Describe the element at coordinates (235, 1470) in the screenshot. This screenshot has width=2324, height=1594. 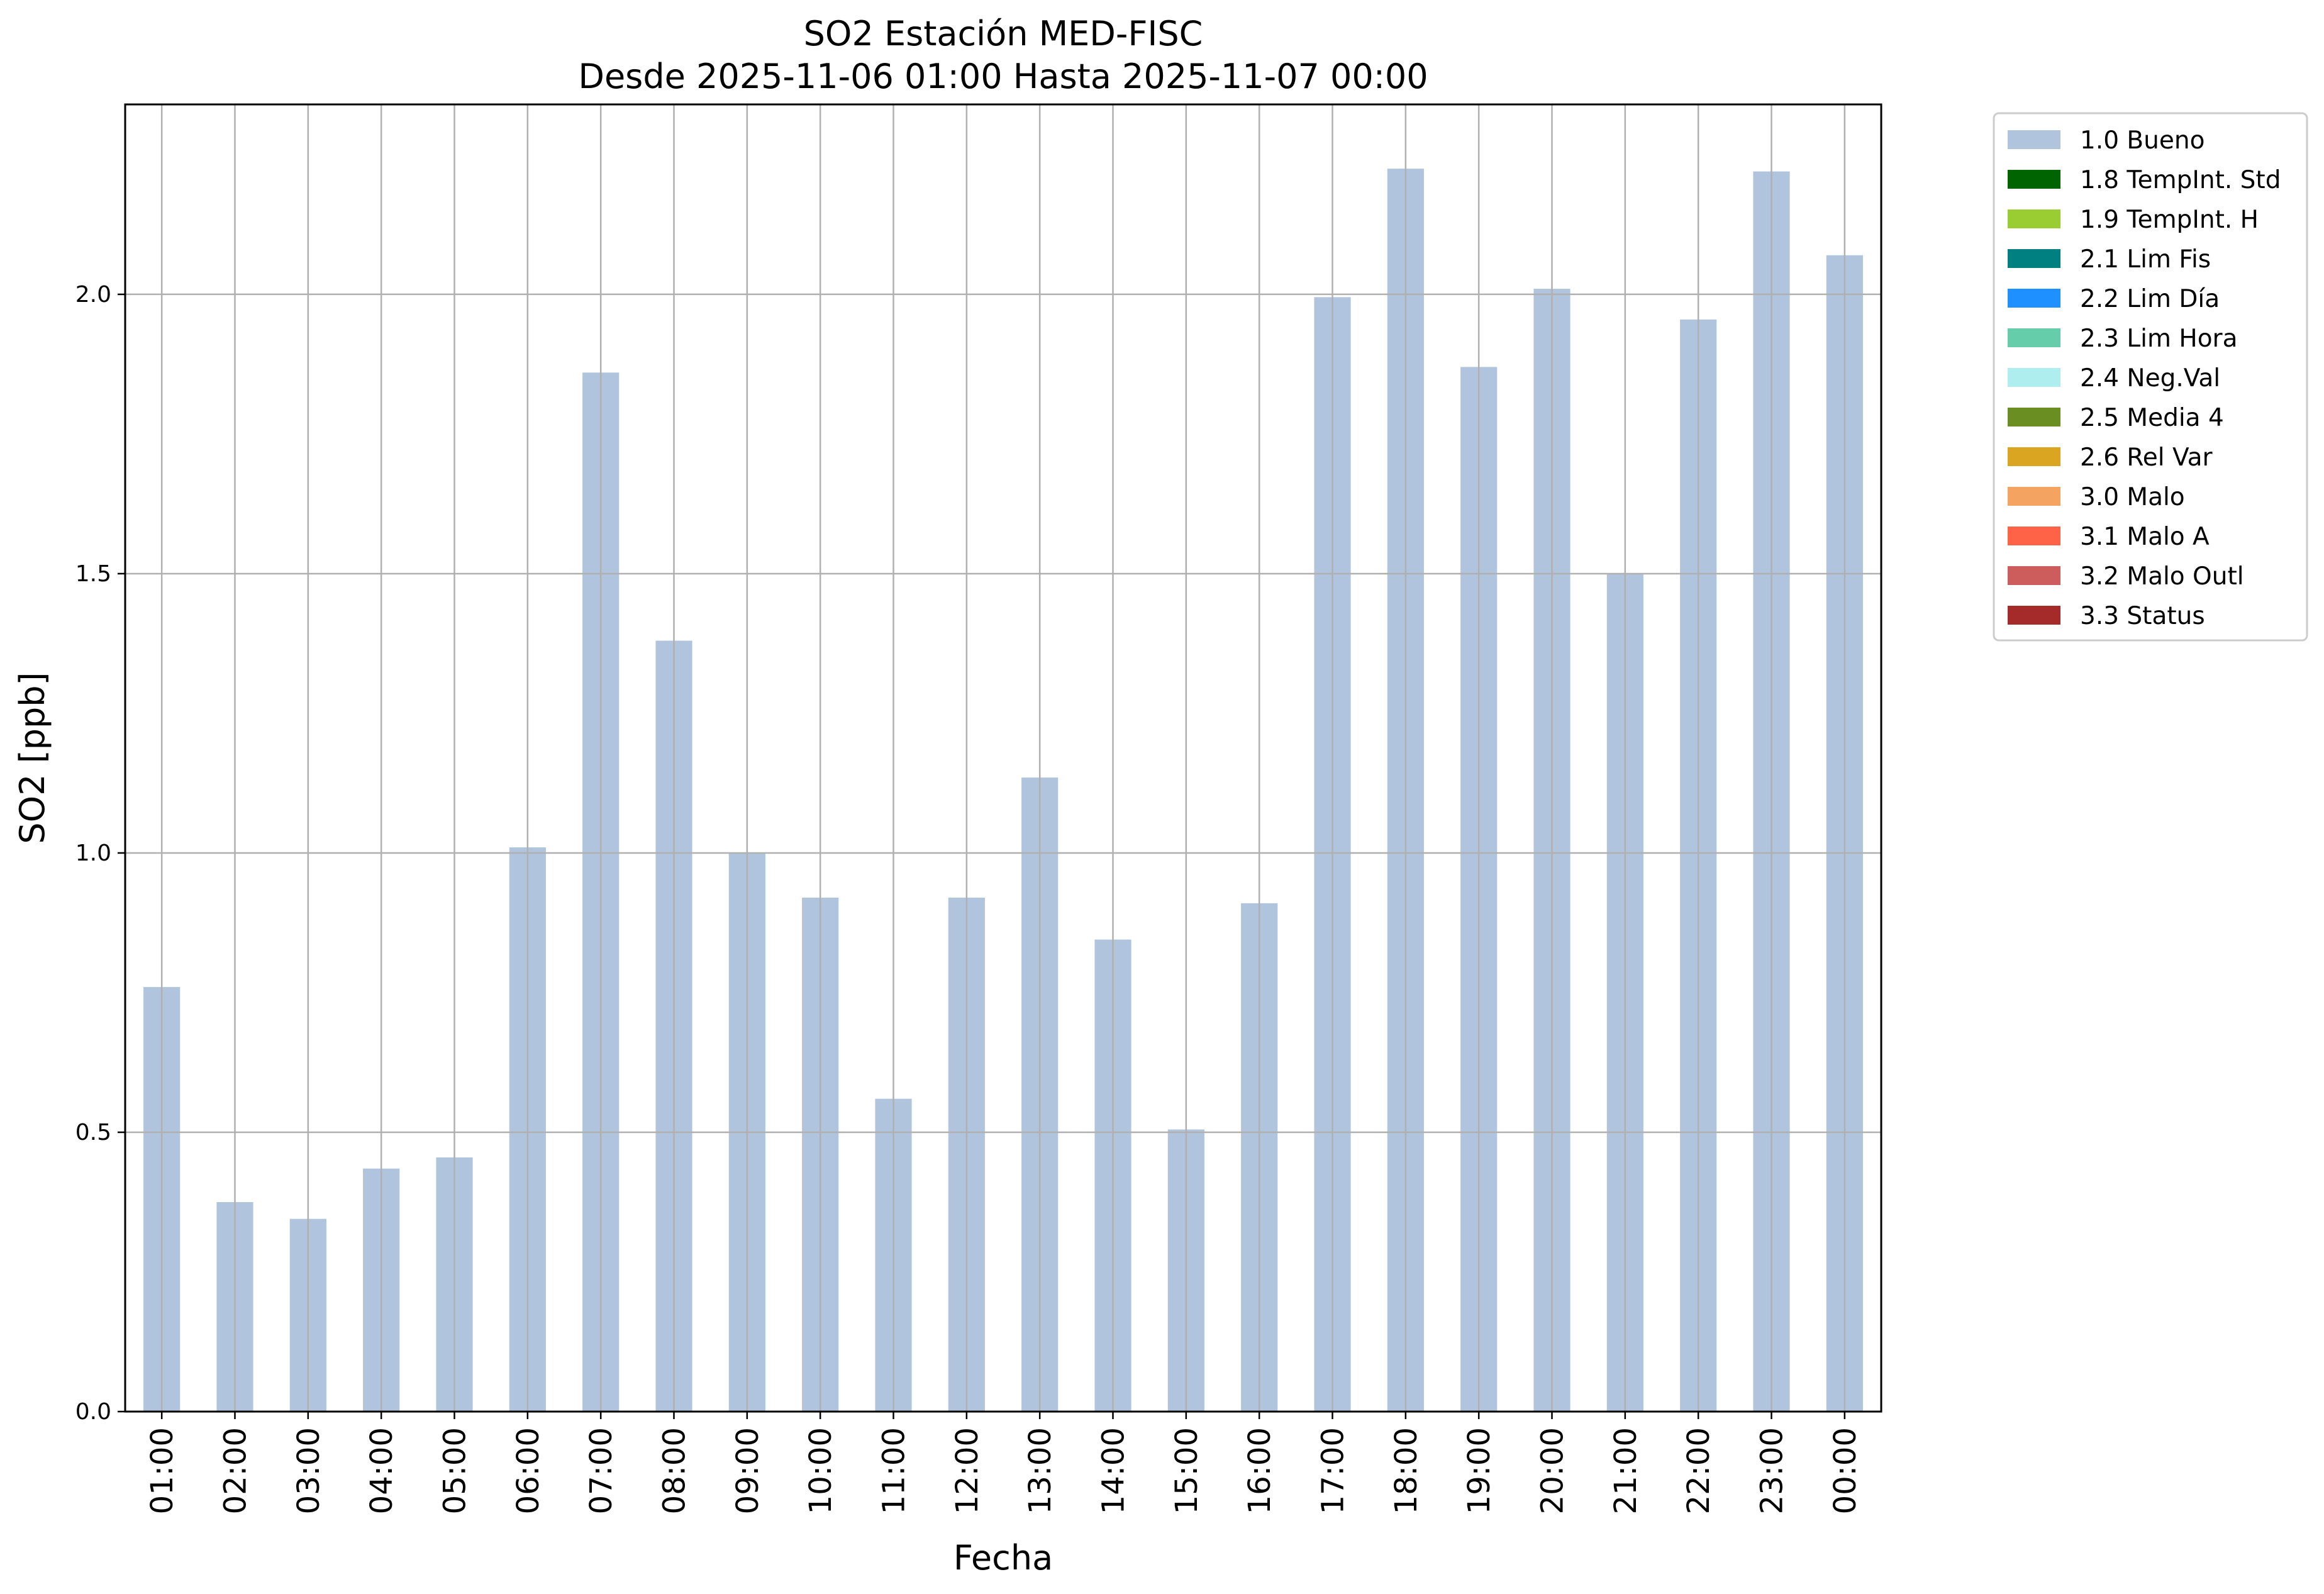
I see `x-tick-label: 02:00` at that location.